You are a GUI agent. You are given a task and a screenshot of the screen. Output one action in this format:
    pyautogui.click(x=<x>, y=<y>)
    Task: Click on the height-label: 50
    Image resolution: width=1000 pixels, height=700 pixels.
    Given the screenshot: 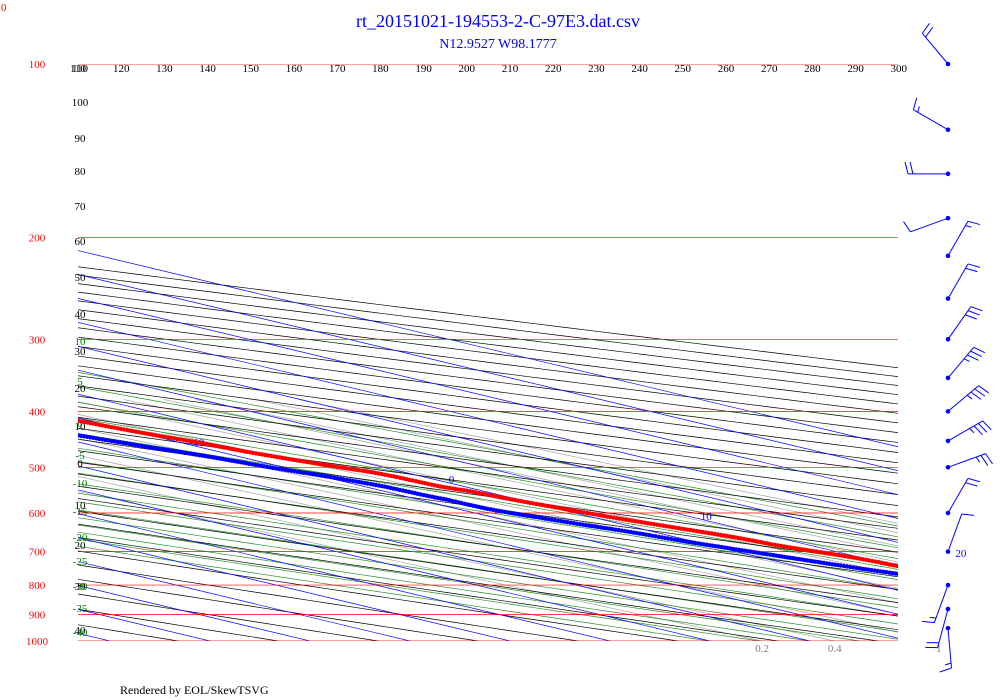 What is the action you would take?
    pyautogui.click(x=81, y=278)
    